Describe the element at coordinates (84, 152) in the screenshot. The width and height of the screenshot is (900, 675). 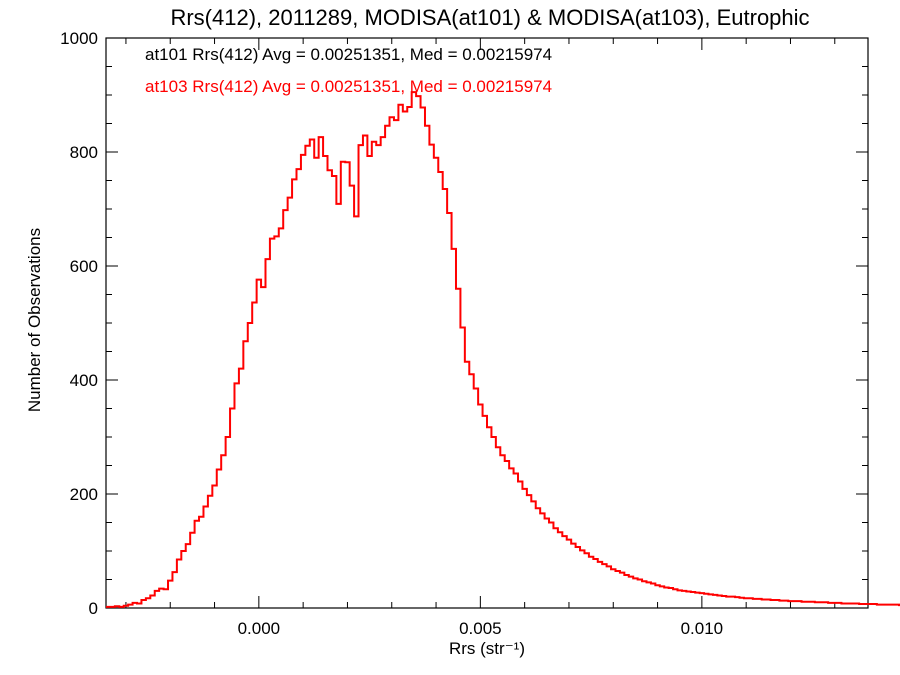
I see `y-tick-label: 800` at that location.